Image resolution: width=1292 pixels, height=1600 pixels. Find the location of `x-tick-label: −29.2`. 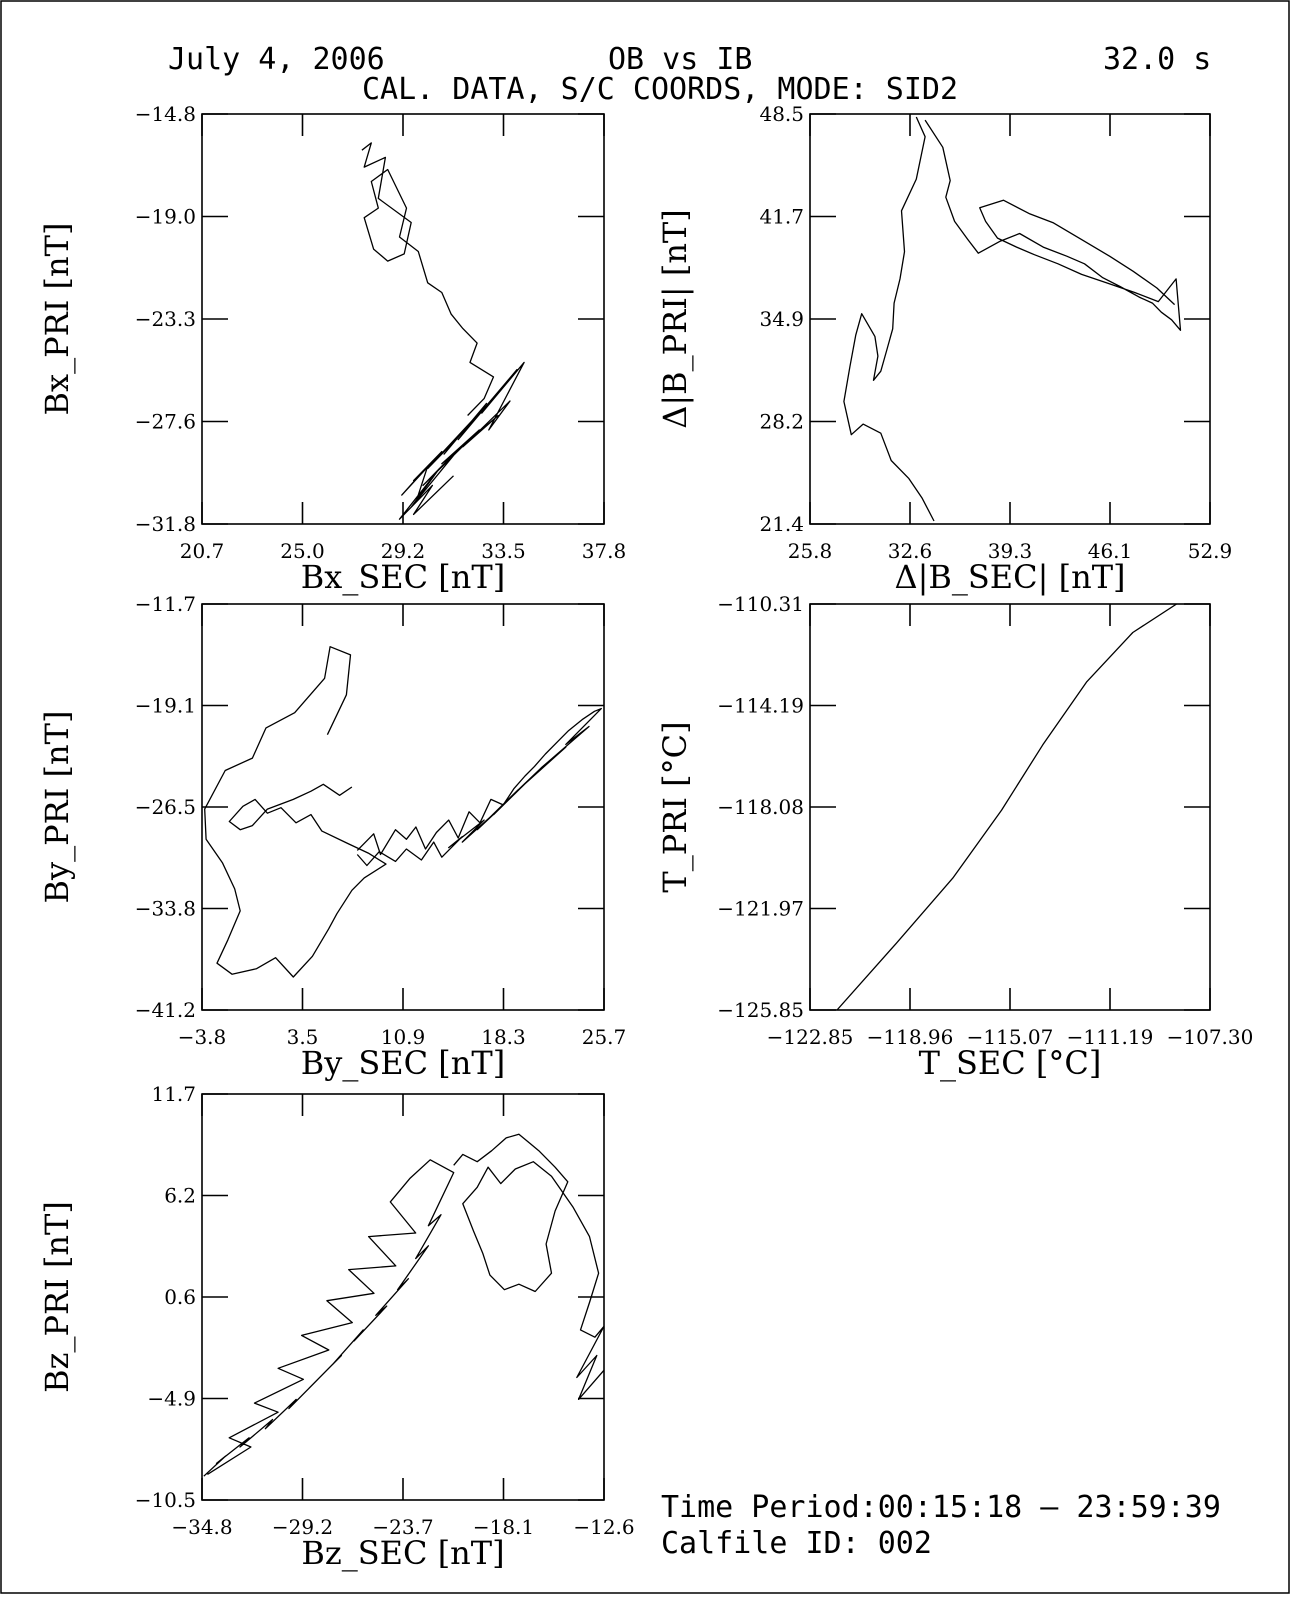

x-tick-label: −29.2 is located at coordinates (302, 1527).